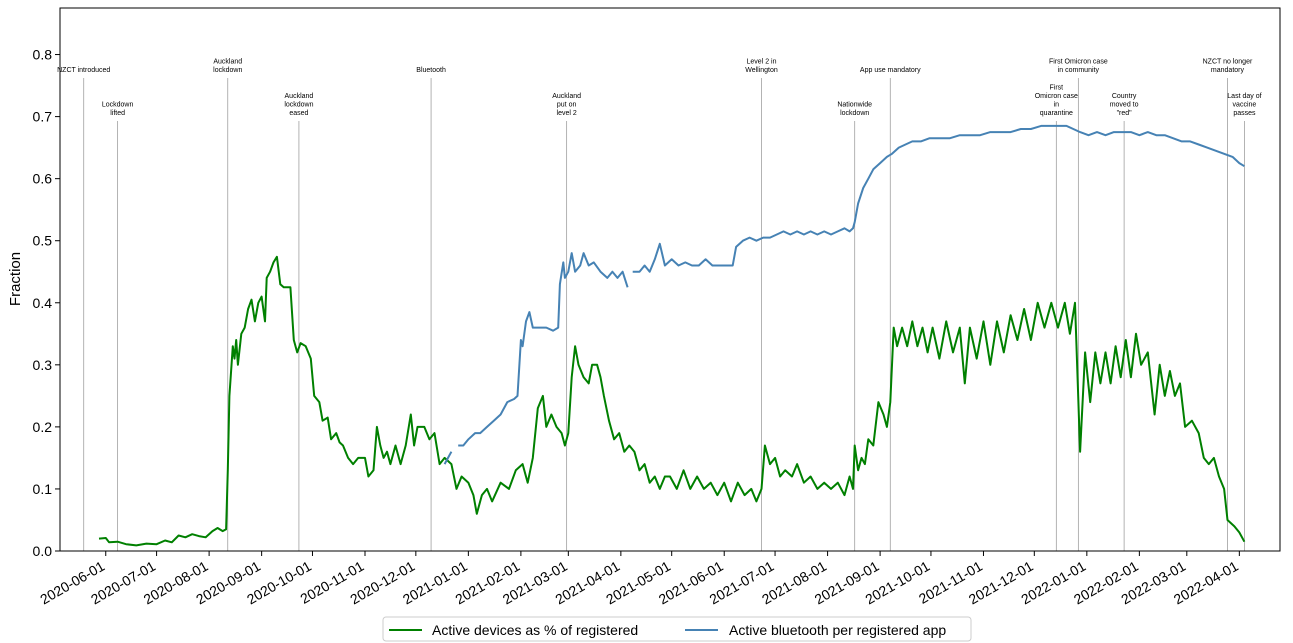  Describe the element at coordinates (83, 70) in the screenshot. I see `event-label: NZCT introduced` at that location.